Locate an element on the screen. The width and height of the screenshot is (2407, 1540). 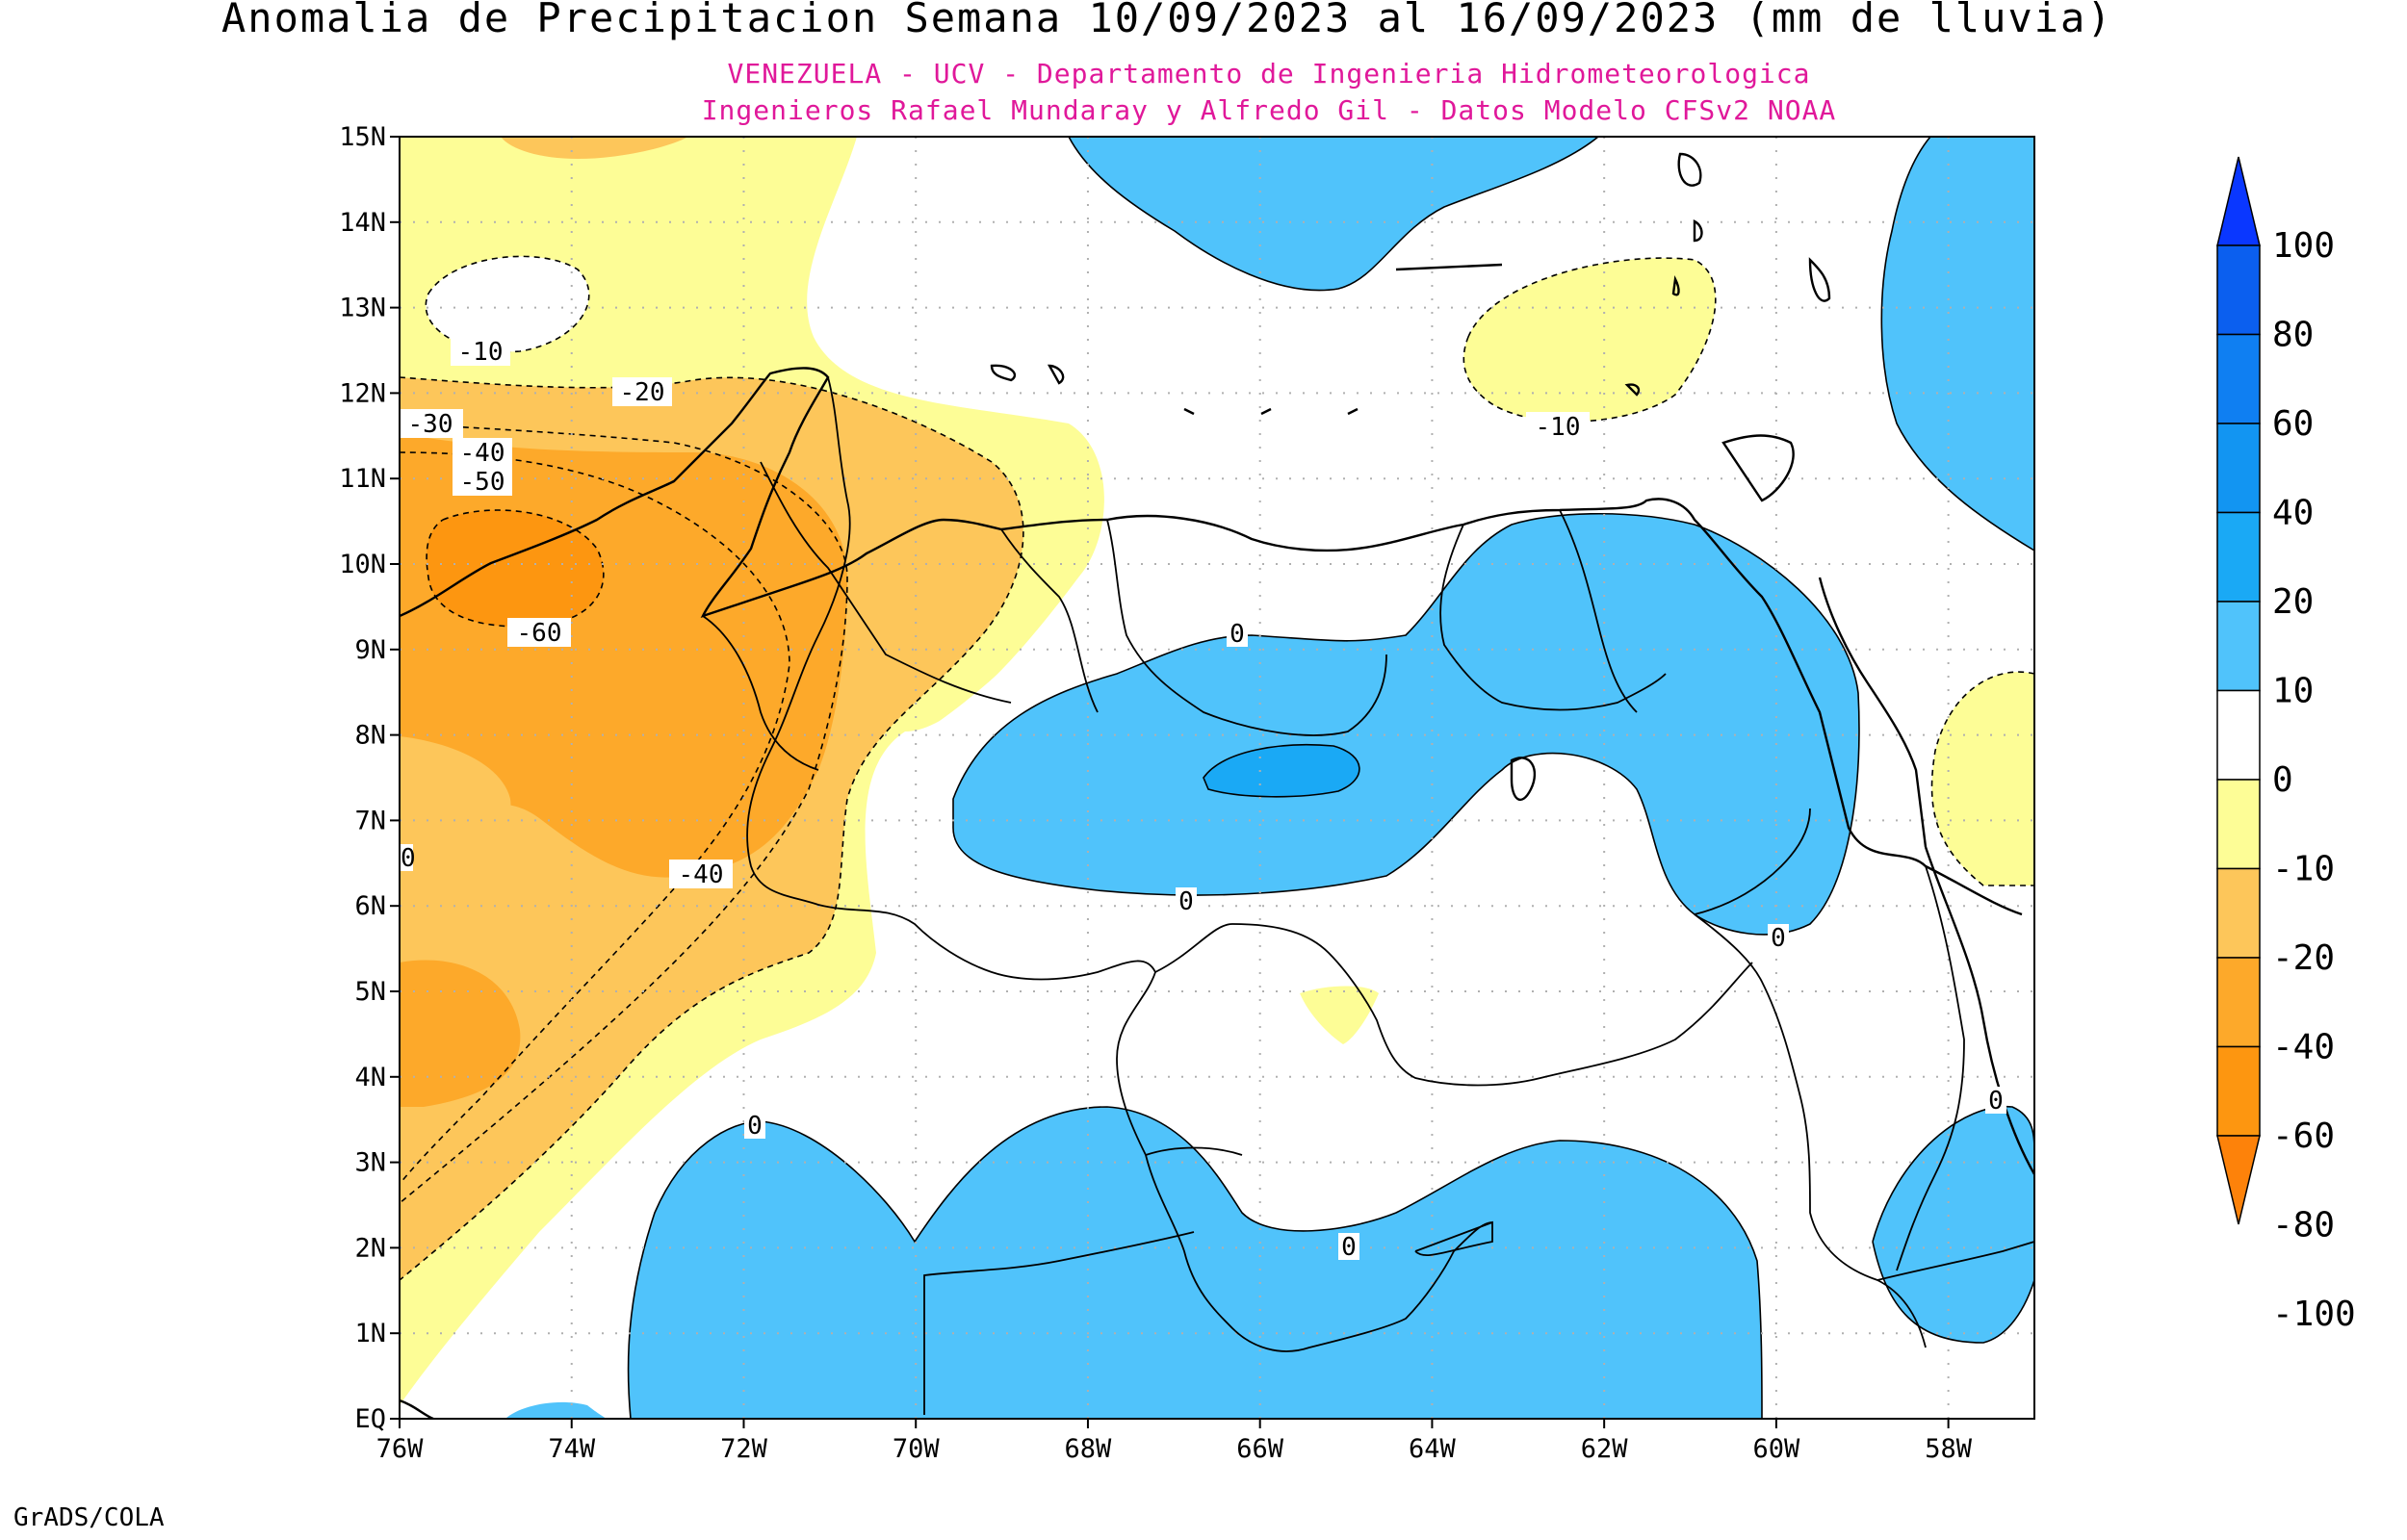
contour-label-zero-east: 0 is located at coordinates (1778, 938).